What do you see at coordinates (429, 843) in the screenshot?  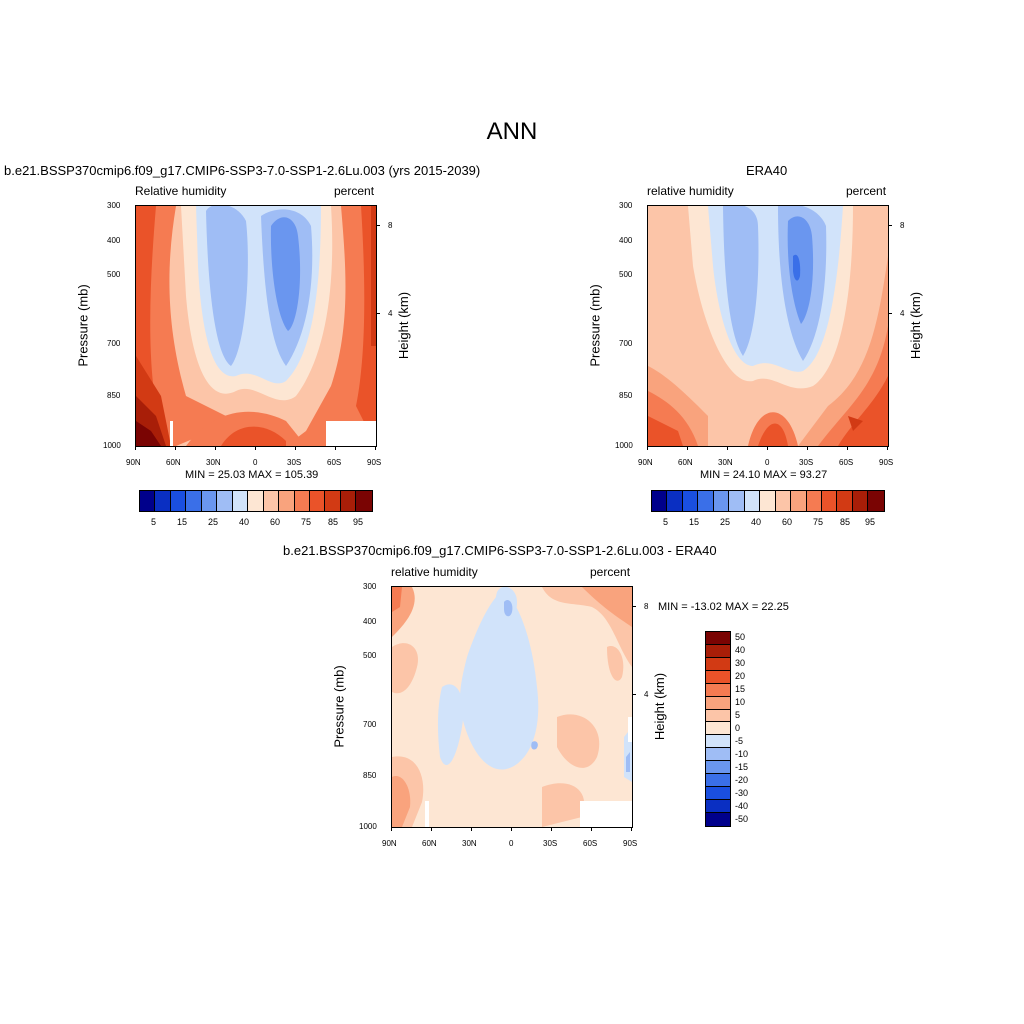 I see `diff-xtick-60N: 60N` at bounding box center [429, 843].